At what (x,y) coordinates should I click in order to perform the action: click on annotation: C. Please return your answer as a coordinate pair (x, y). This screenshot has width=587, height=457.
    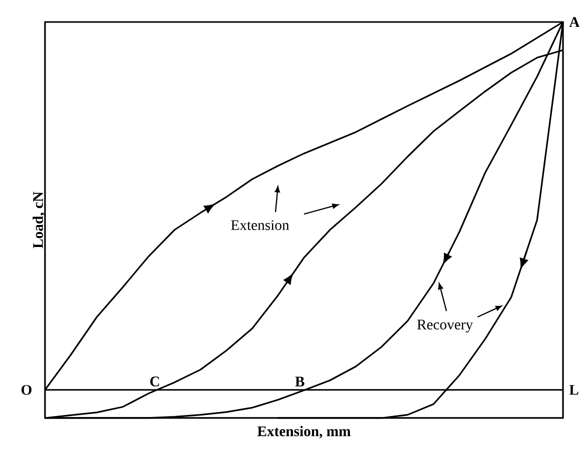
    Looking at the image, I should click on (154, 381).